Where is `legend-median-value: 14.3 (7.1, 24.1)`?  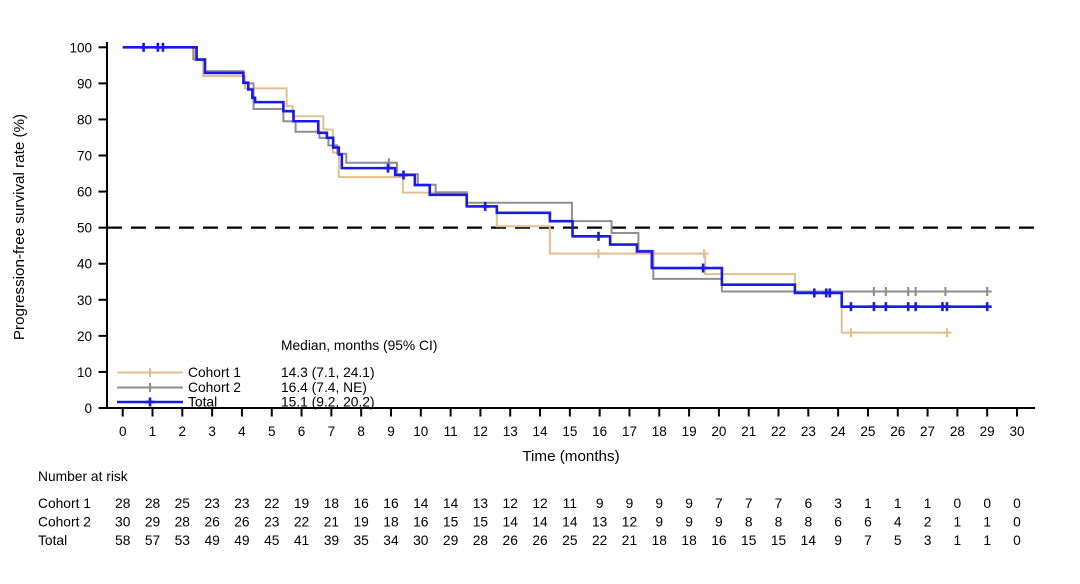 legend-median-value: 14.3 (7.1, 24.1) is located at coordinates (328, 372).